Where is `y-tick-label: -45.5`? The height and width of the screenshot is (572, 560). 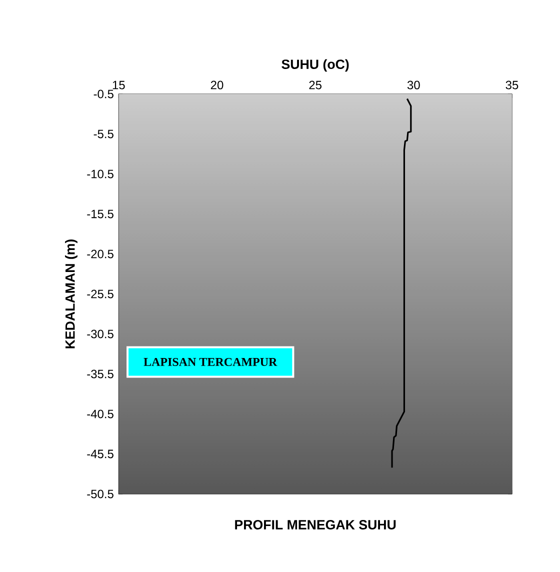
y-tick-label: -45.5 is located at coordinates (100, 454).